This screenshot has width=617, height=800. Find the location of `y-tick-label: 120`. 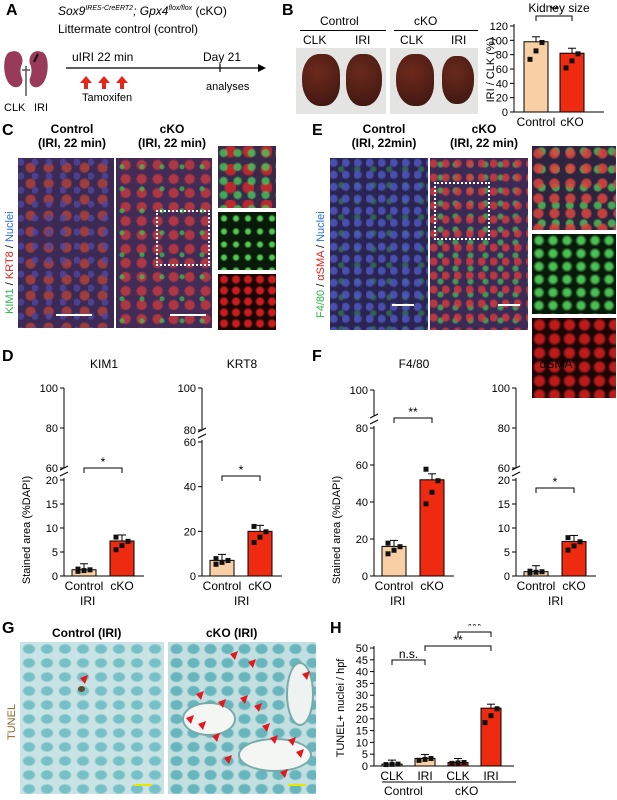

y-tick-label: 120 is located at coordinates (499, 27).